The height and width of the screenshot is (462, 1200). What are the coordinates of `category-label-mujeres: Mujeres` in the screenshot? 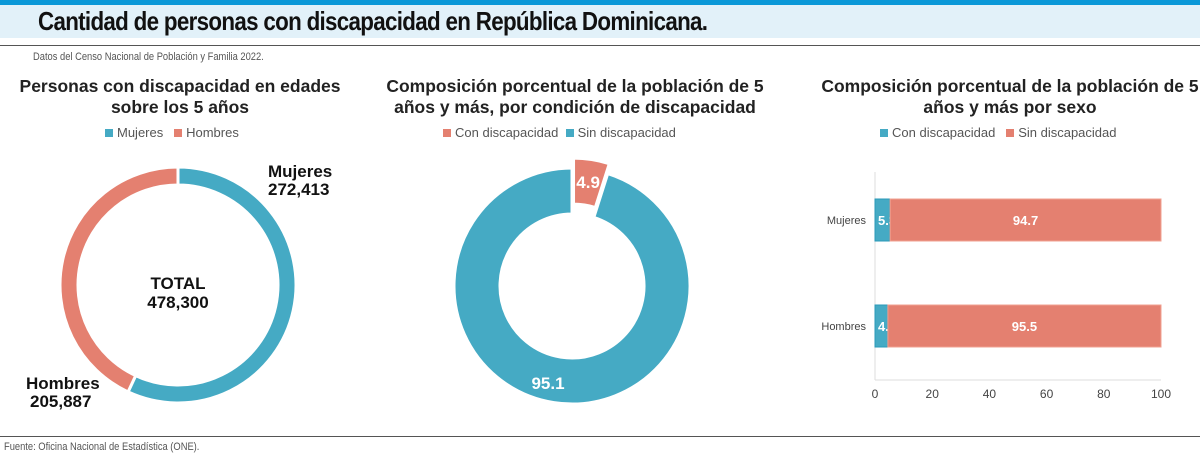 It's located at (847, 221).